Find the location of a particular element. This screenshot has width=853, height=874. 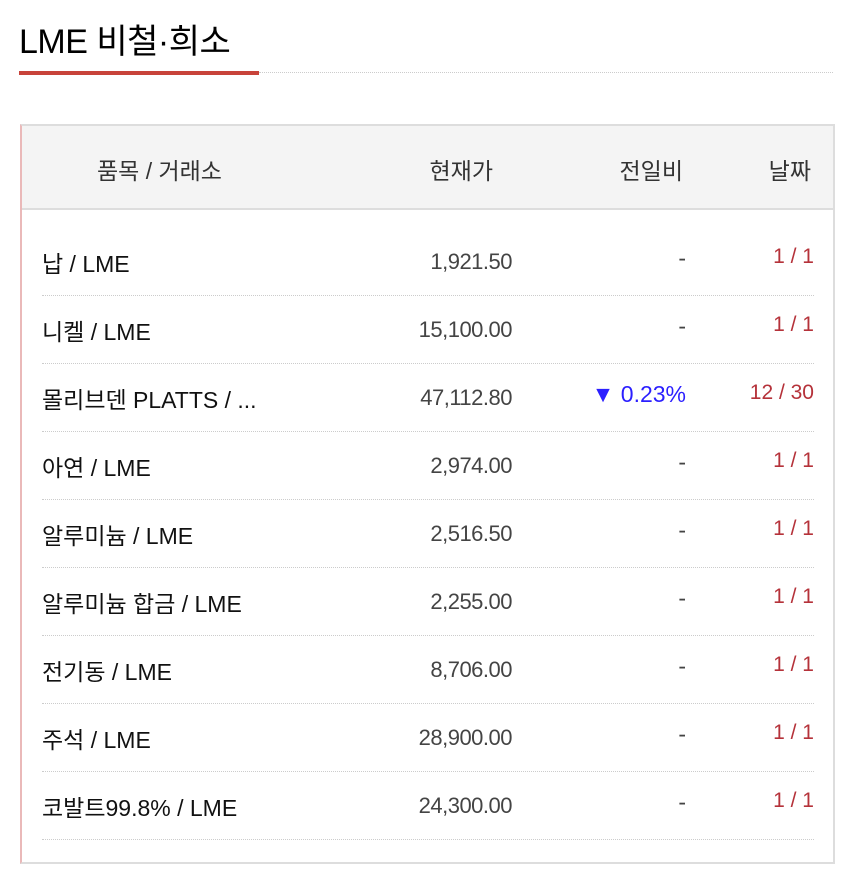

header-price: 현재가 is located at coordinates (461, 171).